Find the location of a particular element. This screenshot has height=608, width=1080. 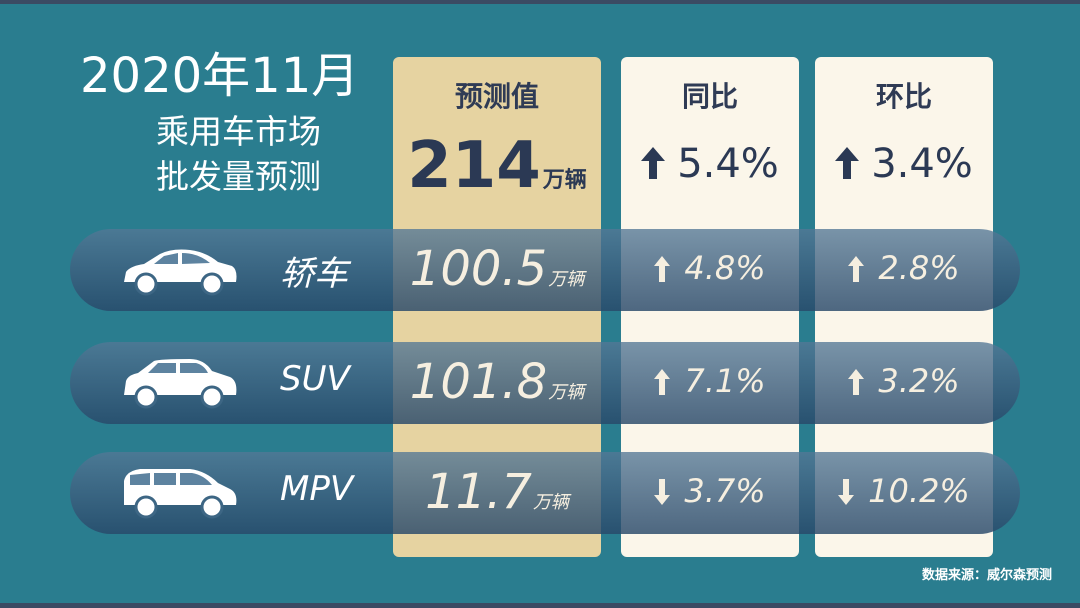

forecast-total-unit: 万辆 is located at coordinates (564, 180).